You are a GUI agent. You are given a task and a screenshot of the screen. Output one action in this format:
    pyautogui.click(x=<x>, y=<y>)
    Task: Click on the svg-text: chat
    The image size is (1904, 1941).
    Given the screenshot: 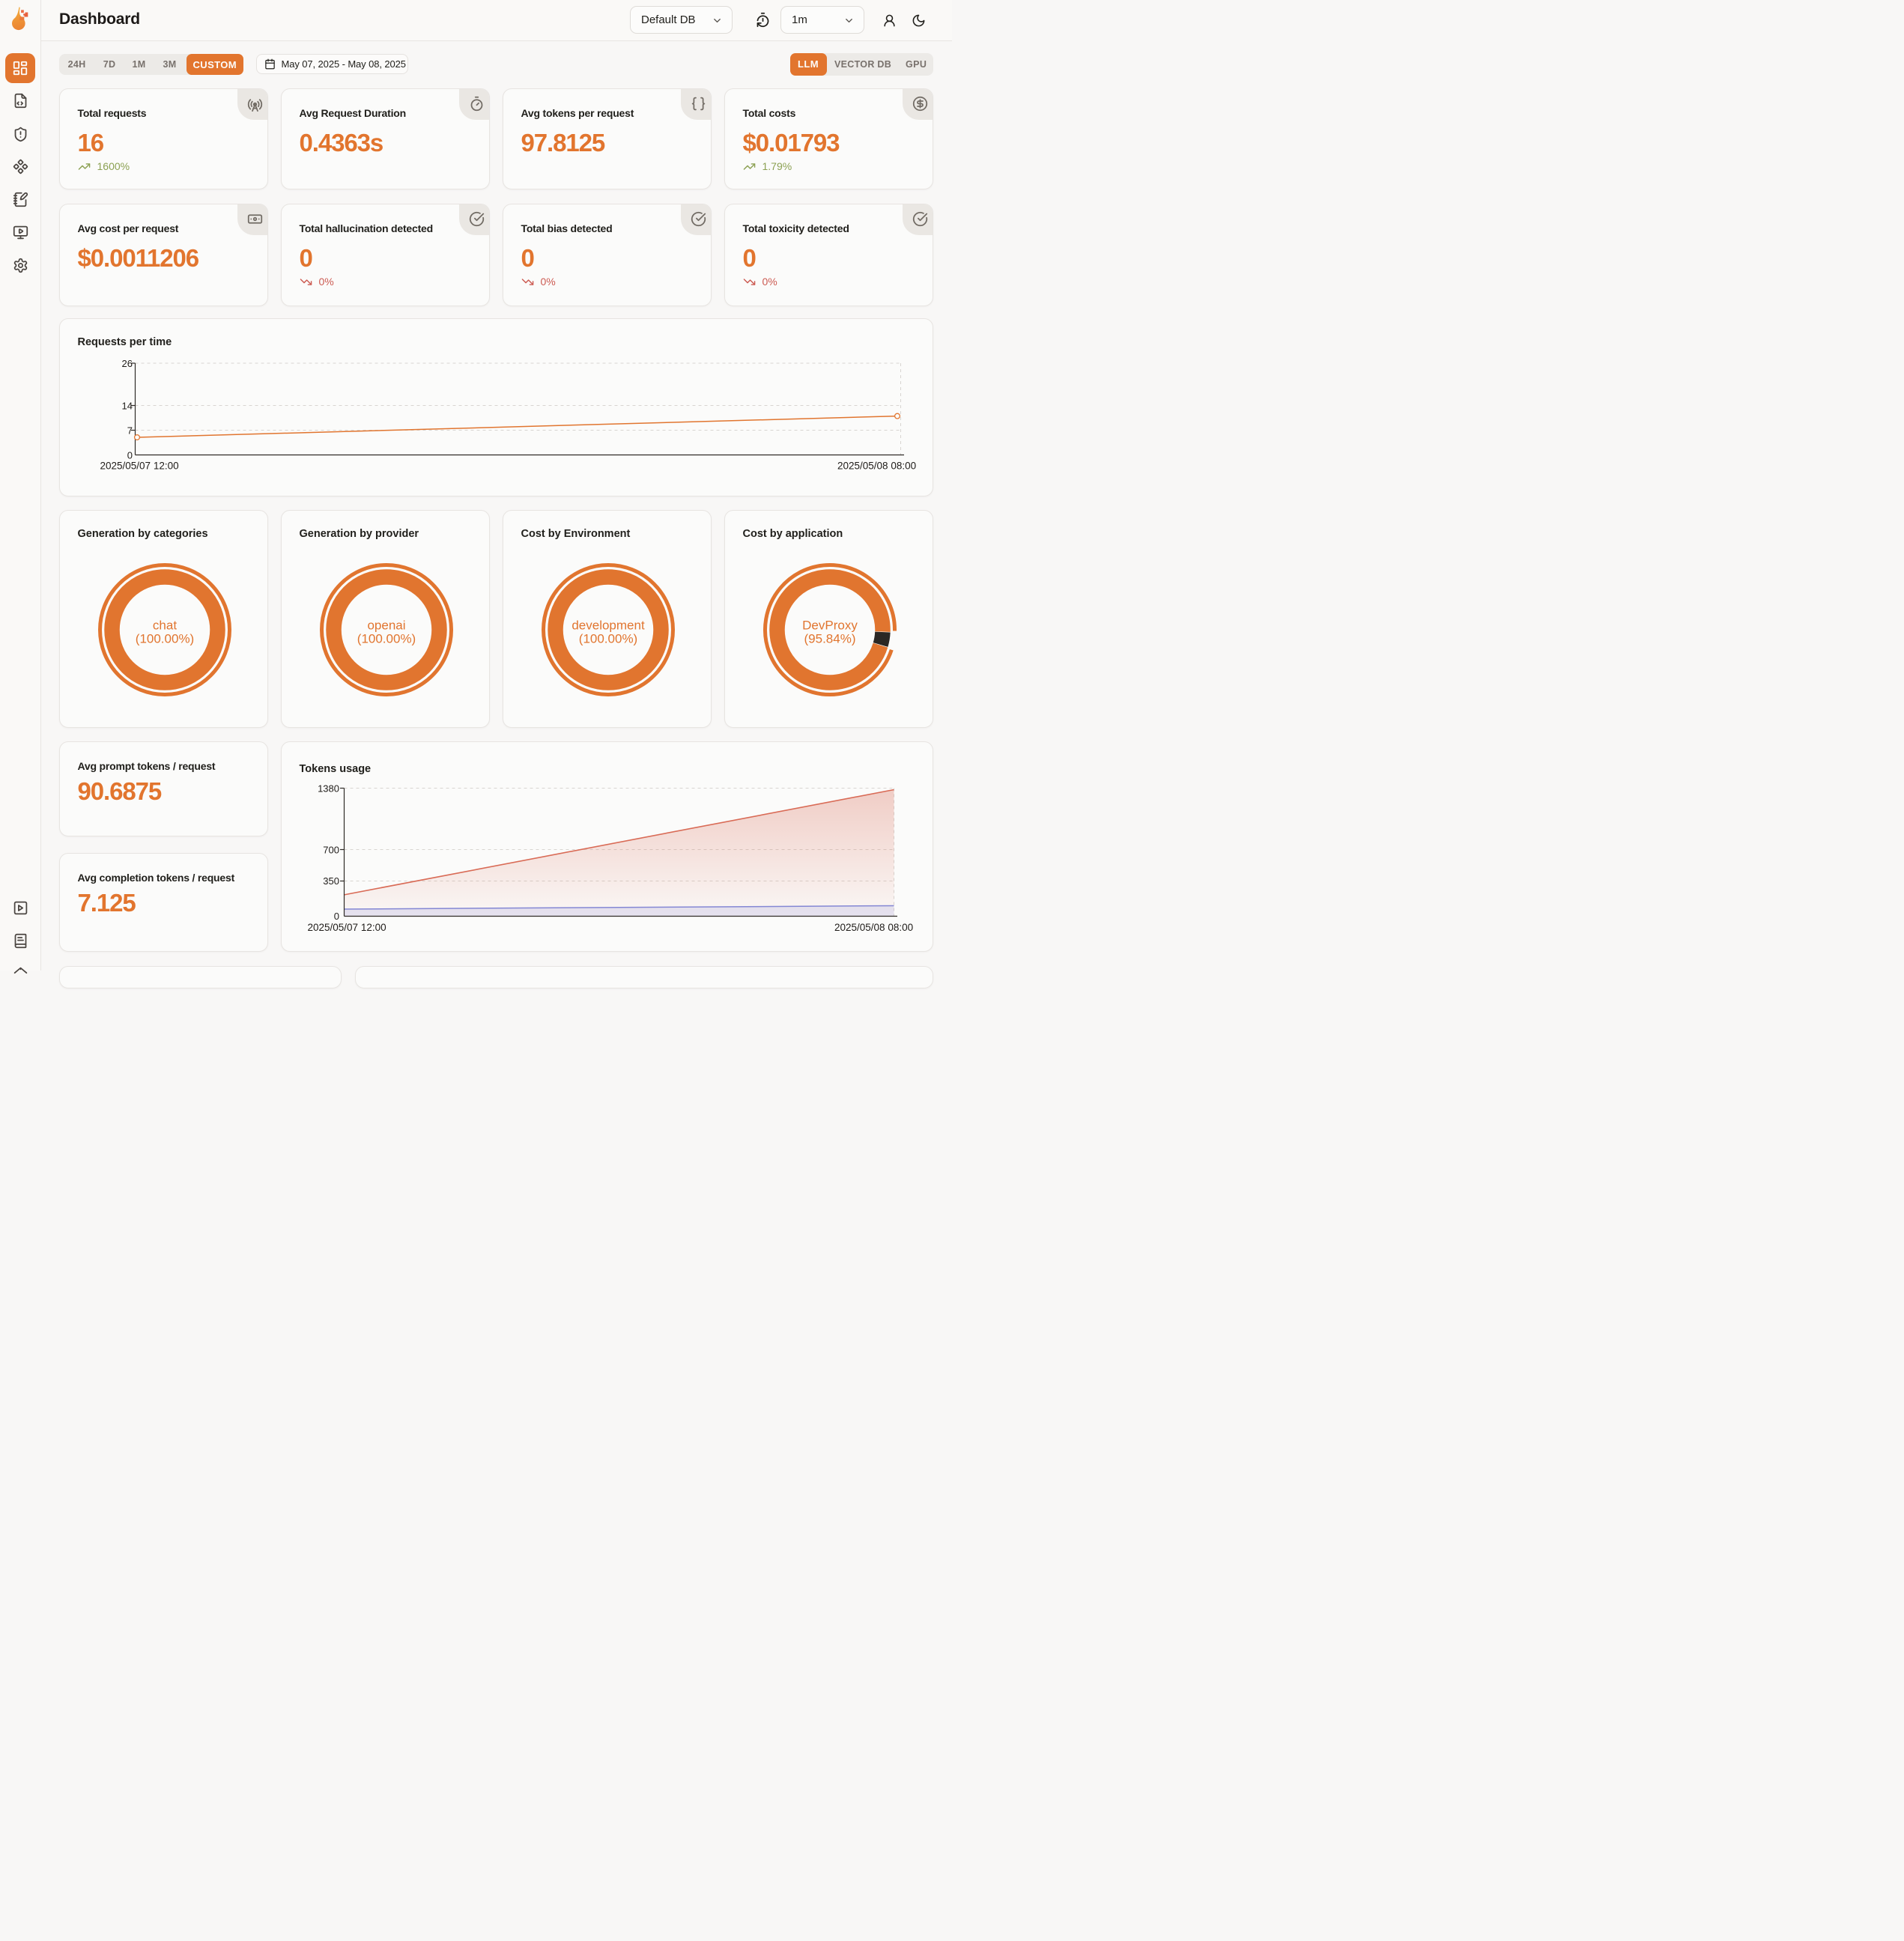 What is the action you would take?
    pyautogui.click(x=164, y=626)
    